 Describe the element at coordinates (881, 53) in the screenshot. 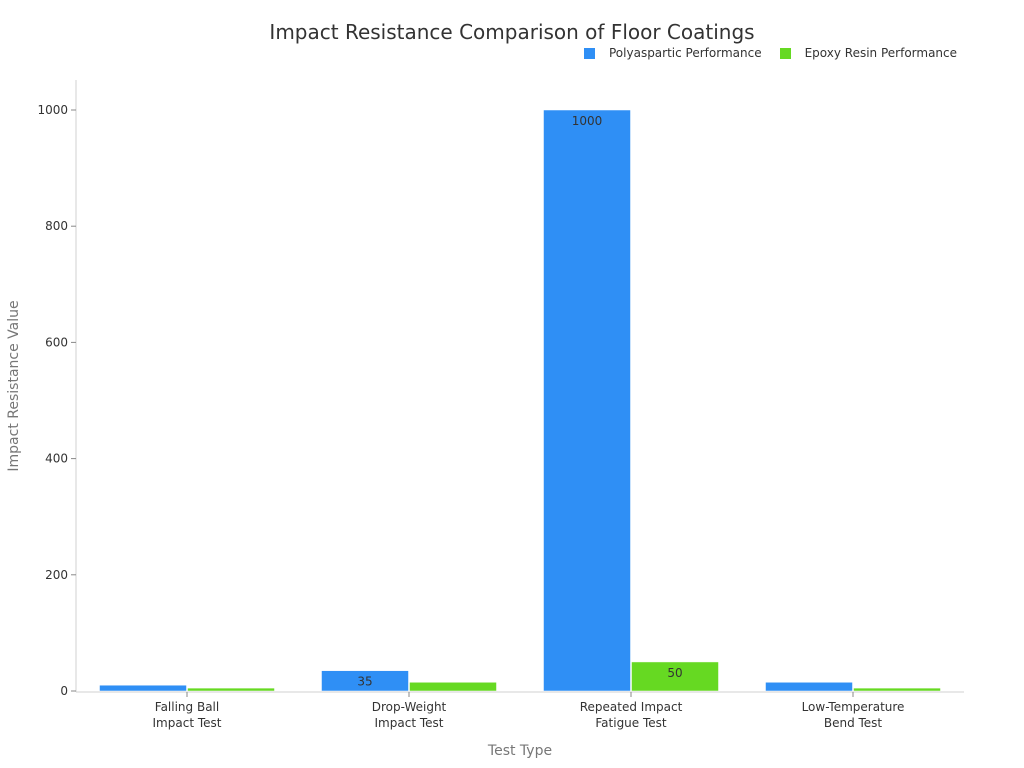

I see `legend-label-epoxy: Epoxy Resin Performance` at that location.